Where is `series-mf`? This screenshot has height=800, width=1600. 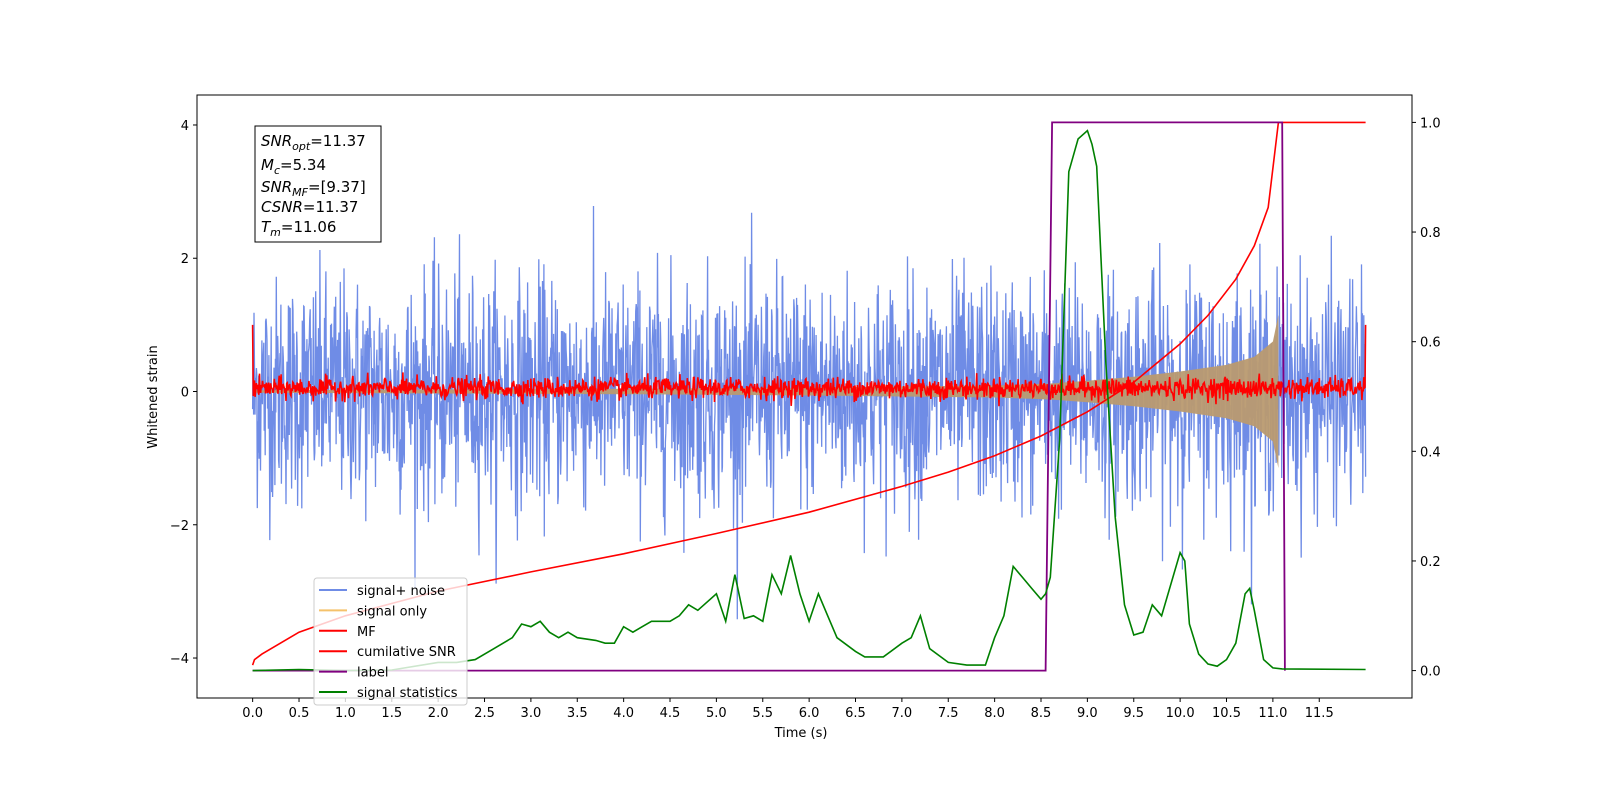 series-mf is located at coordinates (809, 365).